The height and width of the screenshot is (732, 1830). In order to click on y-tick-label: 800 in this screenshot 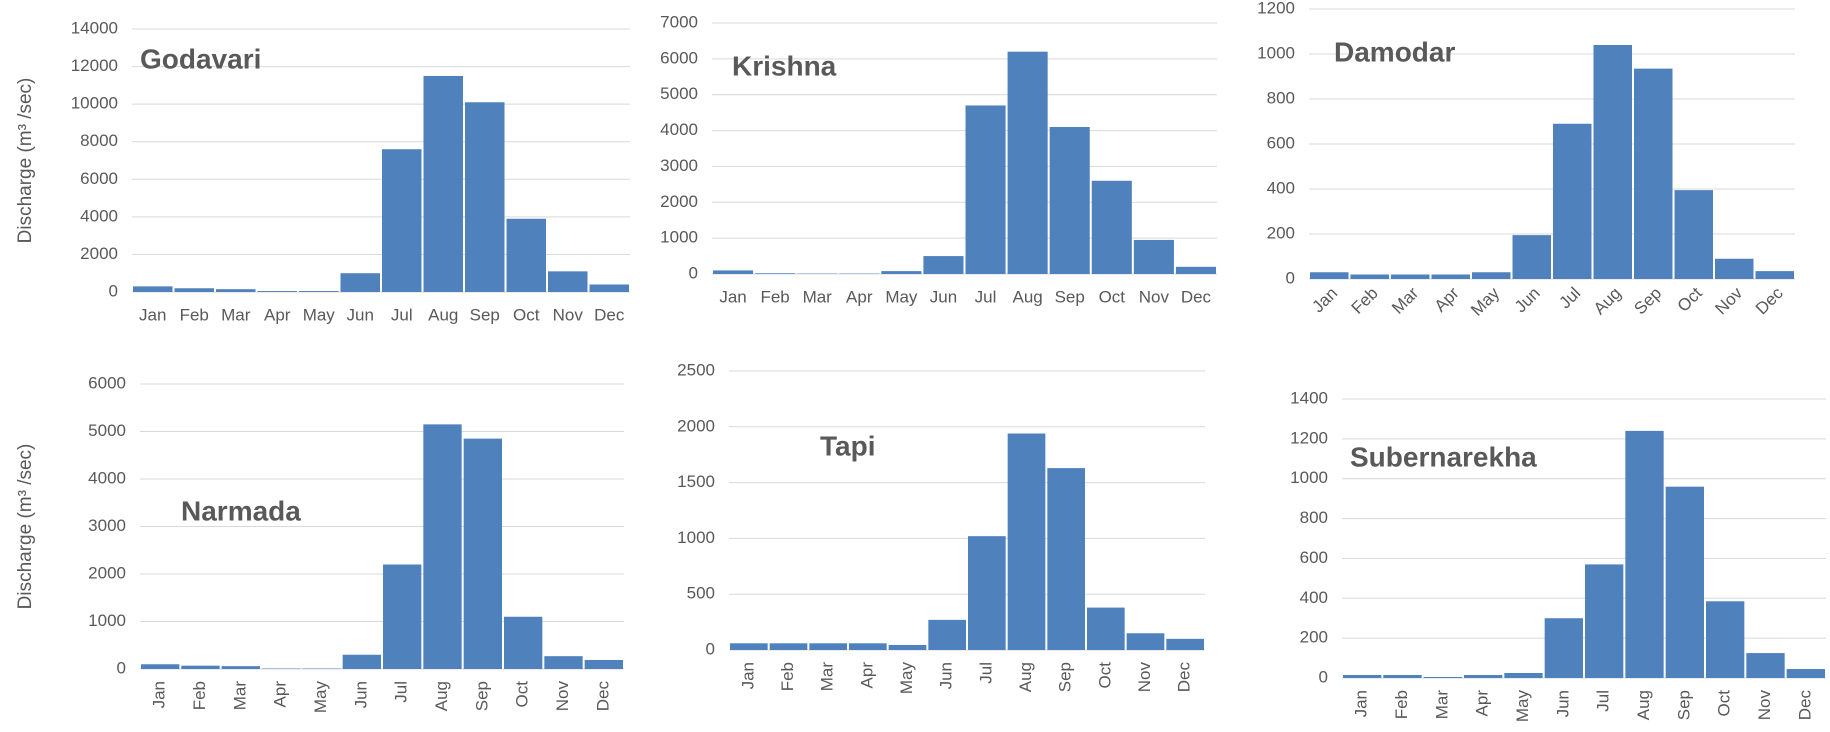, I will do `click(1314, 517)`.